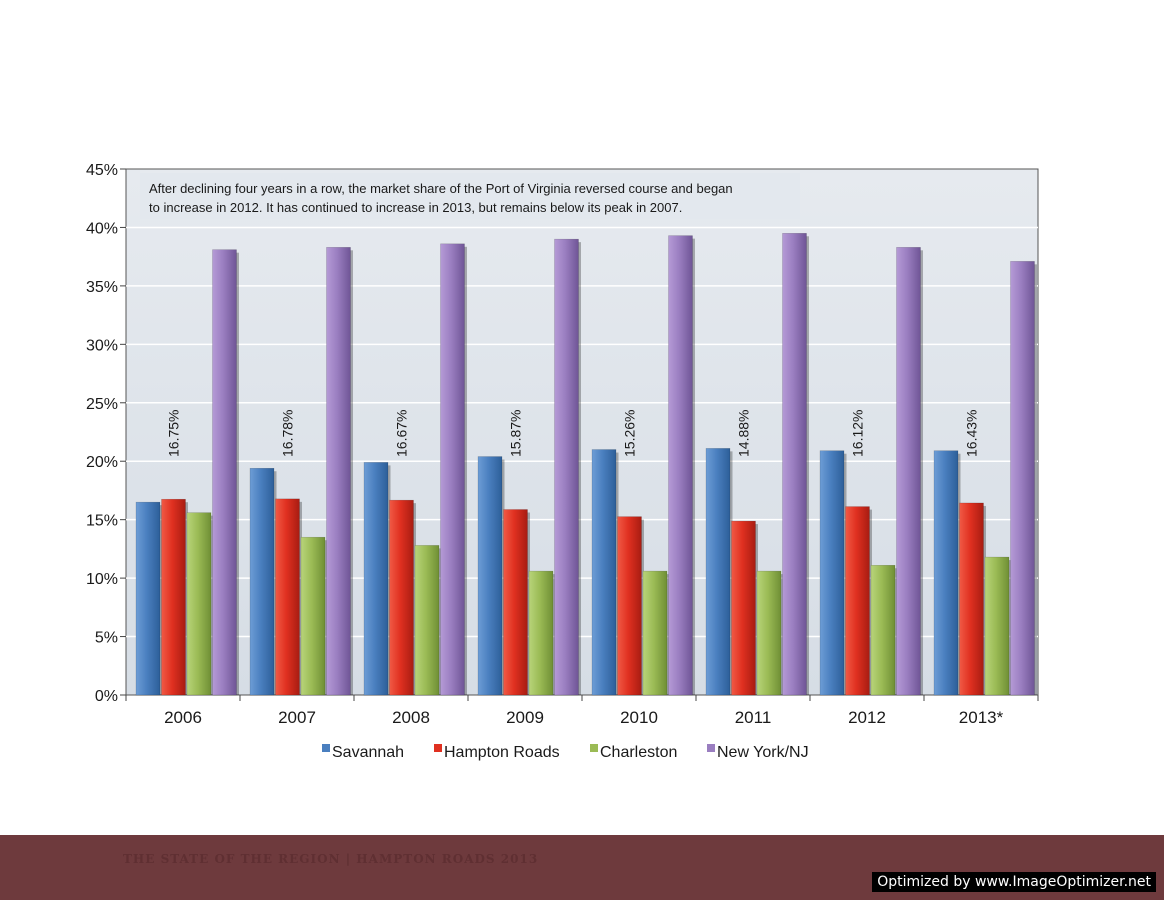  I want to click on data-label: 16.75%, so click(174, 433).